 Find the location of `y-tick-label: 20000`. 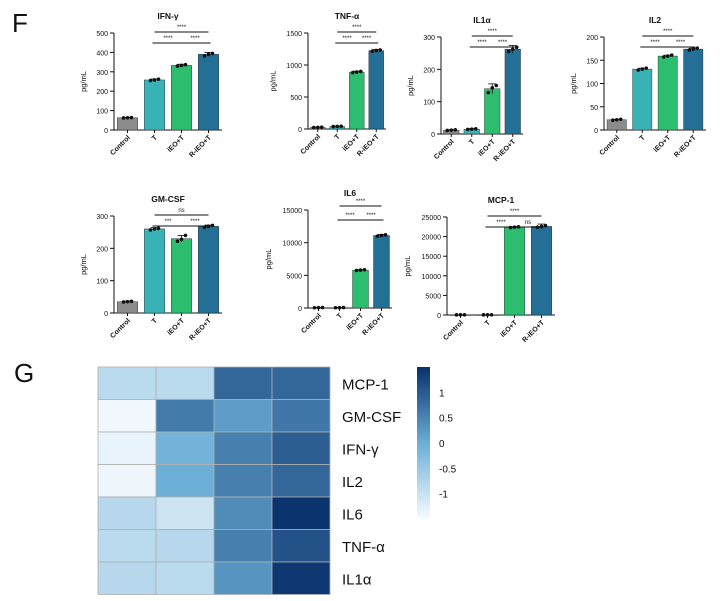

y-tick-label: 20000 is located at coordinates (432, 238).